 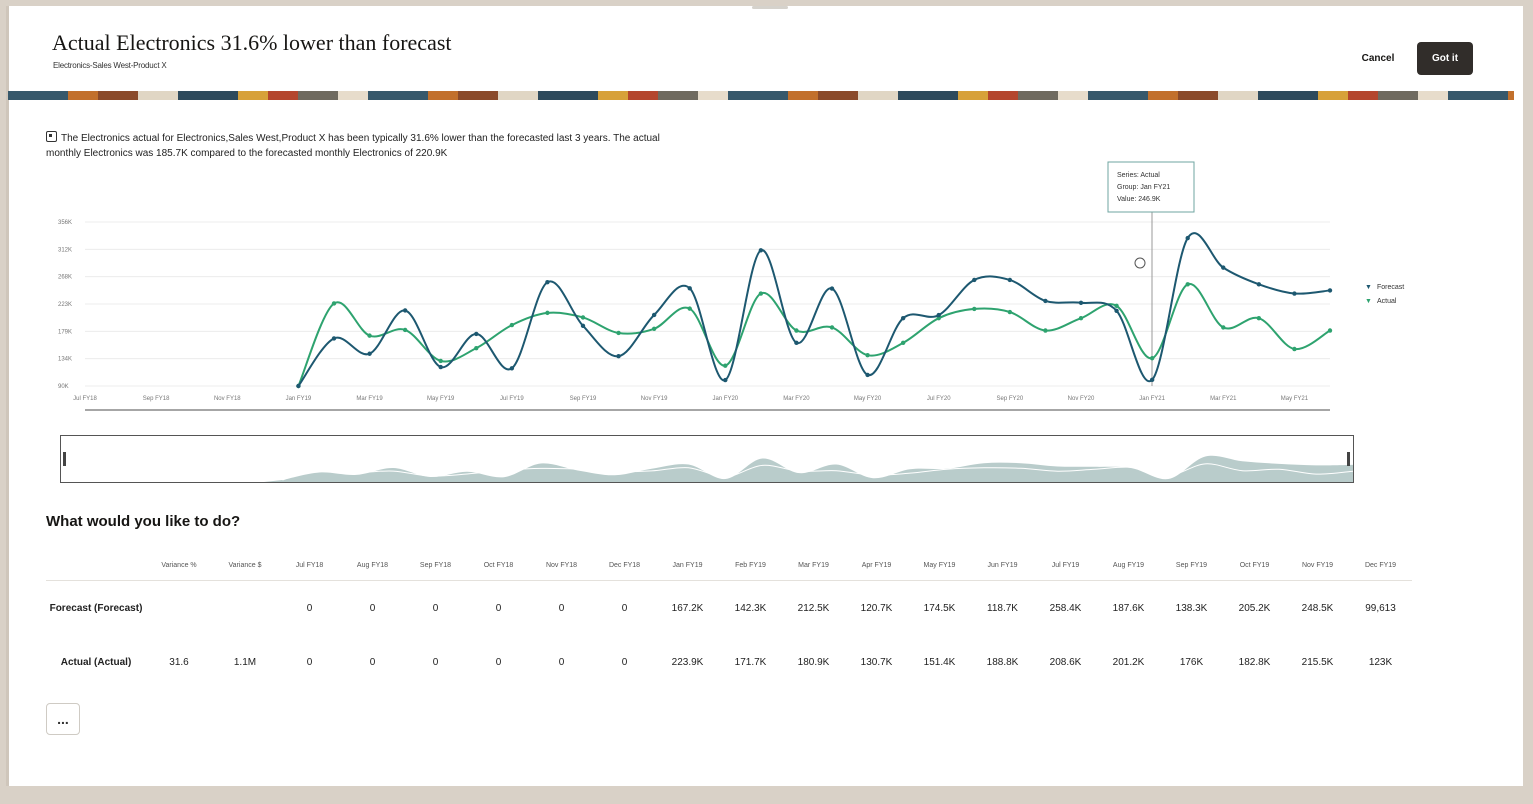 What do you see at coordinates (770, 7) in the screenshot?
I see `drag-handle` at bounding box center [770, 7].